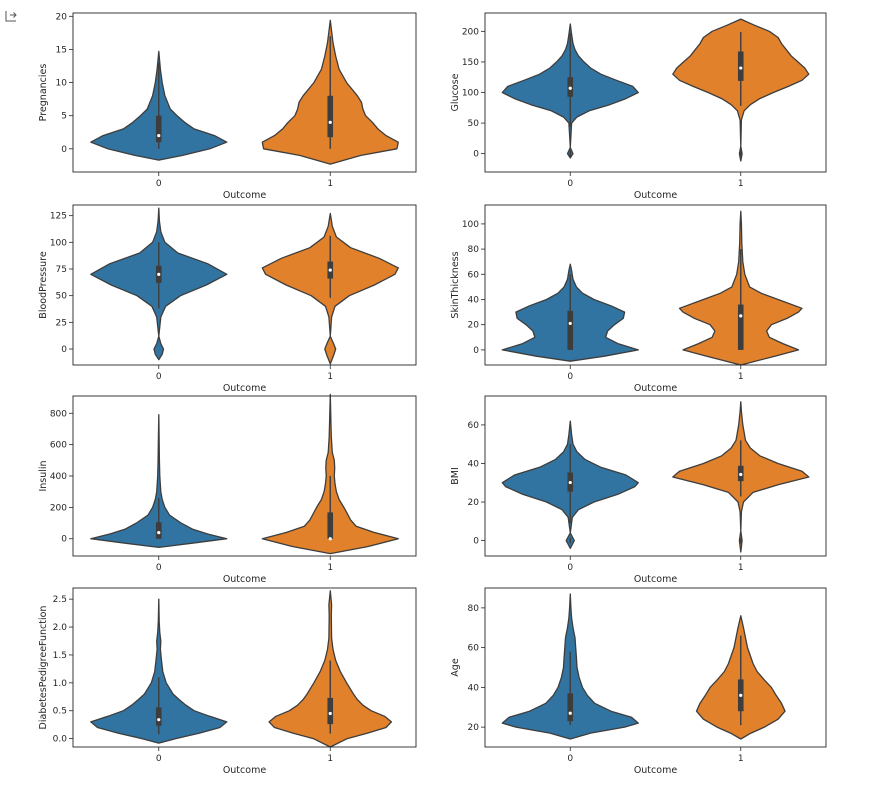 This screenshot has height=788, width=873. I want to click on y-tick-label: 125, so click(58, 217).